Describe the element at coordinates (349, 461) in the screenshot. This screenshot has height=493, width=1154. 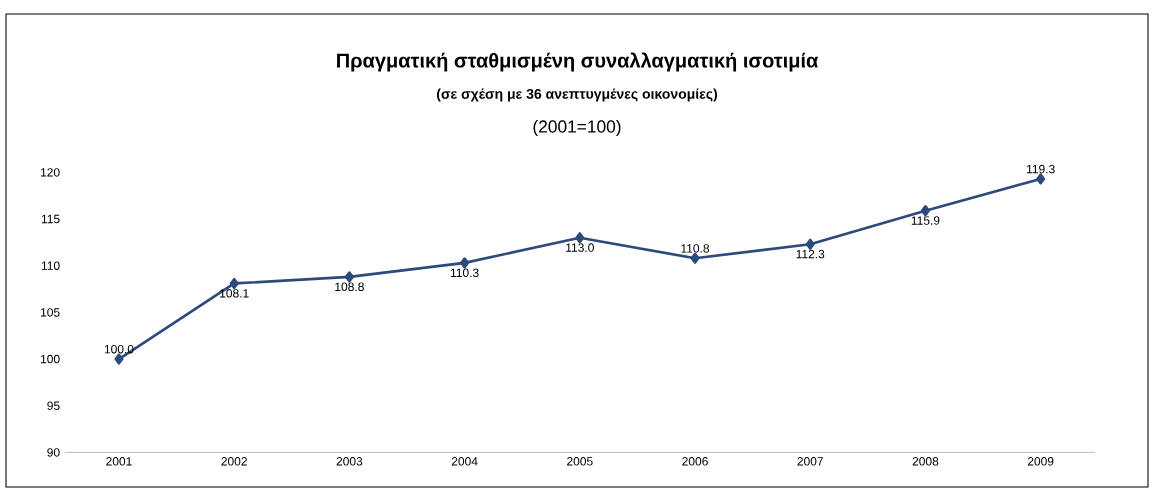
I see `x-tick-label: 2003` at that location.